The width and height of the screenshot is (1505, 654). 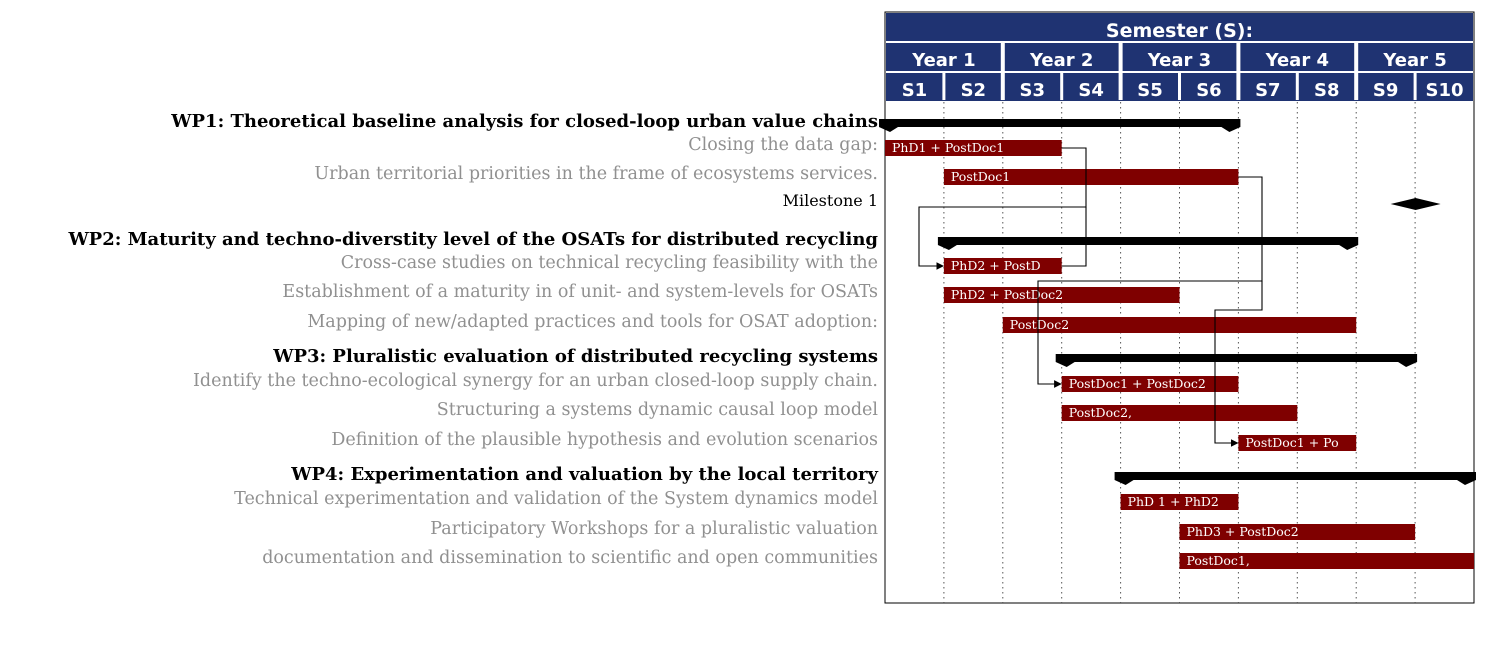 What do you see at coordinates (1179, 60) in the screenshot?
I see `year-label: Year 3` at bounding box center [1179, 60].